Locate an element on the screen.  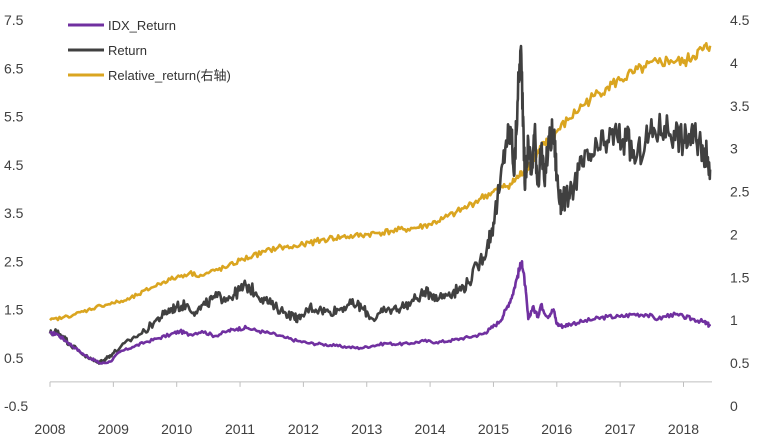
legend-label: IDX_Return is located at coordinates (142, 25).